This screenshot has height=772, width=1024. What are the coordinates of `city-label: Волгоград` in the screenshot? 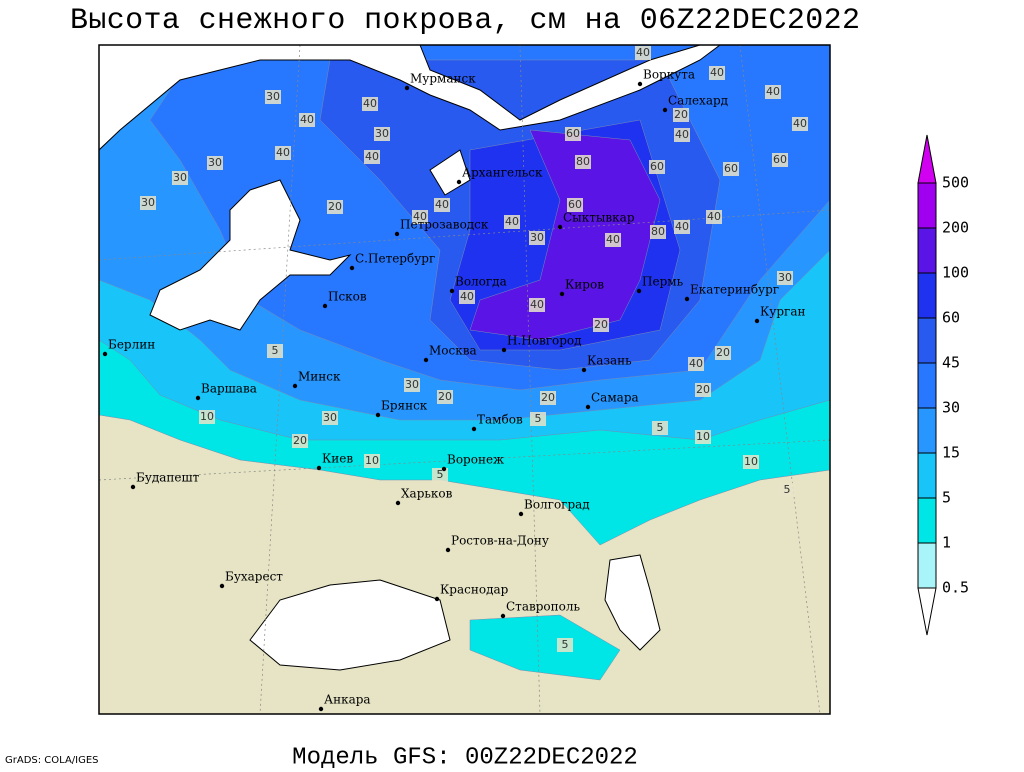 It's located at (557, 505).